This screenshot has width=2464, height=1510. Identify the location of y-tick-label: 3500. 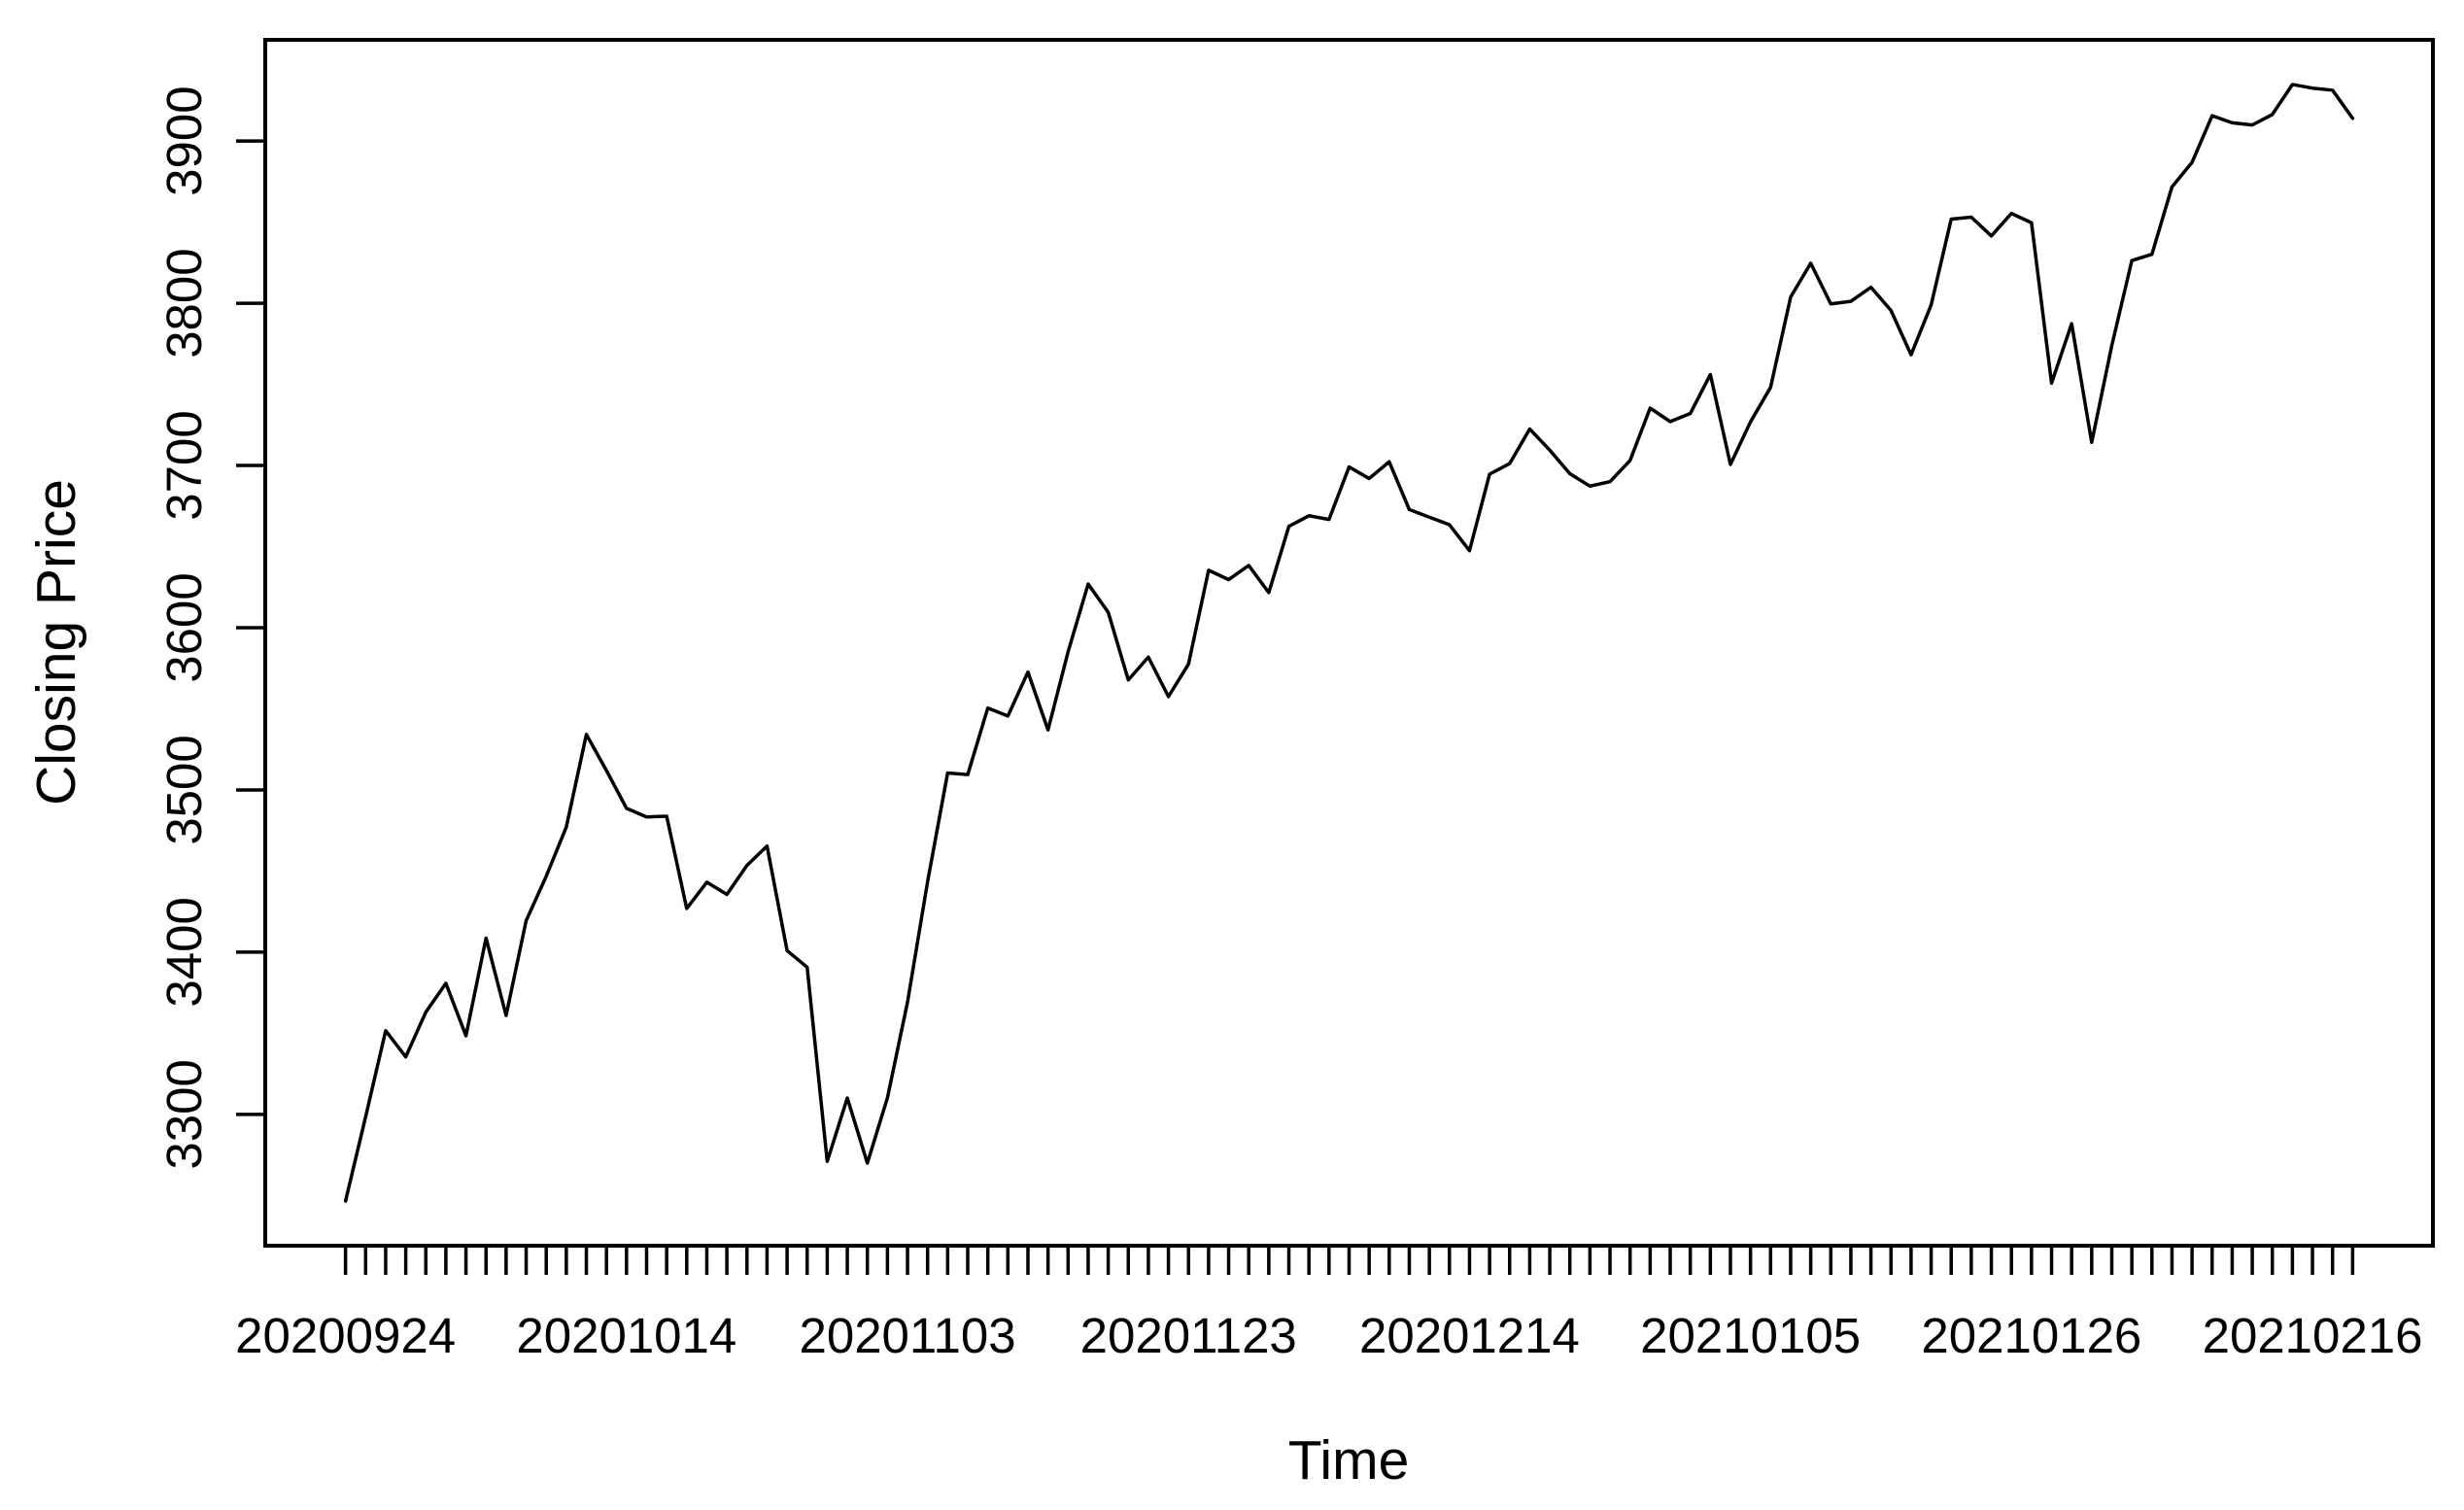
(184, 789).